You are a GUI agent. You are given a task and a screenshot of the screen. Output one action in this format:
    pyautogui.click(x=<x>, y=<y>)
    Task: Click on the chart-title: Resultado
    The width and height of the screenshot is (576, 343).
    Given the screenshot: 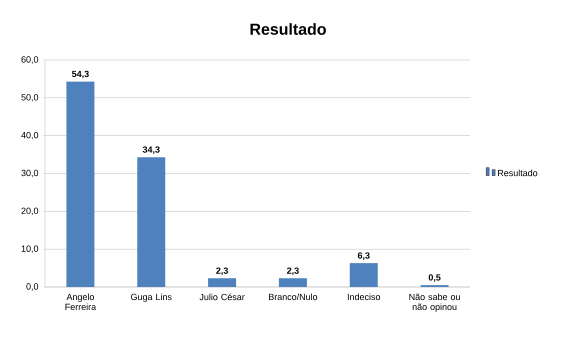 What is the action you would take?
    pyautogui.click(x=288, y=29)
    